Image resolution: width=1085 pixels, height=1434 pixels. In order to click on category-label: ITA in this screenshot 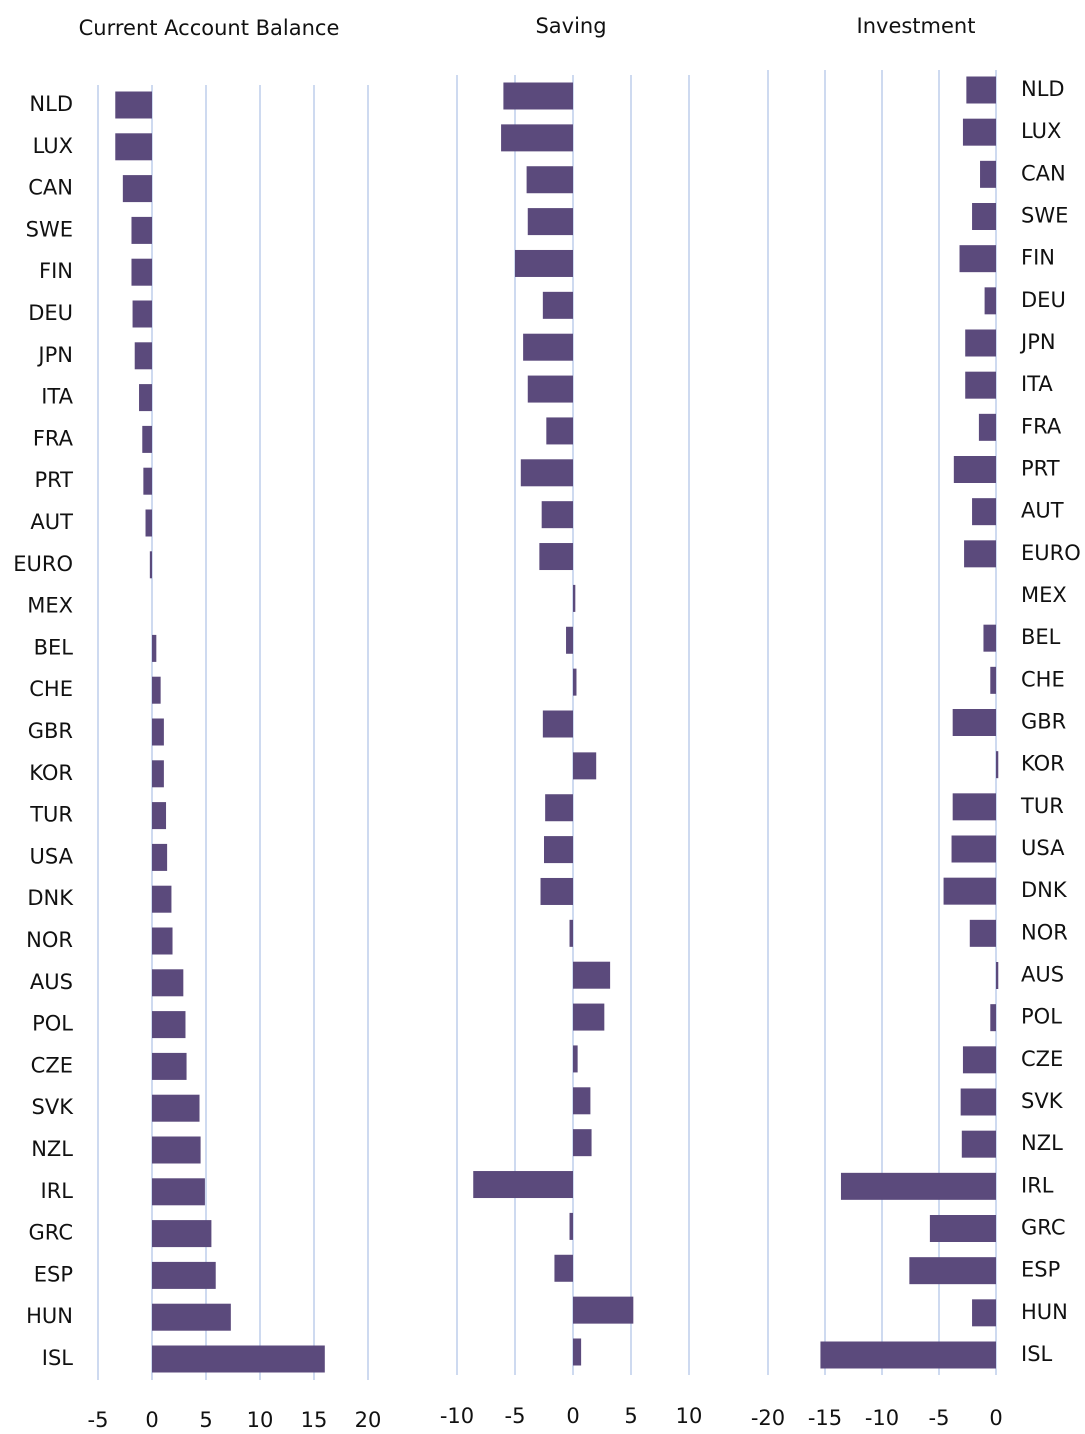, I will do `click(1037, 384)`.